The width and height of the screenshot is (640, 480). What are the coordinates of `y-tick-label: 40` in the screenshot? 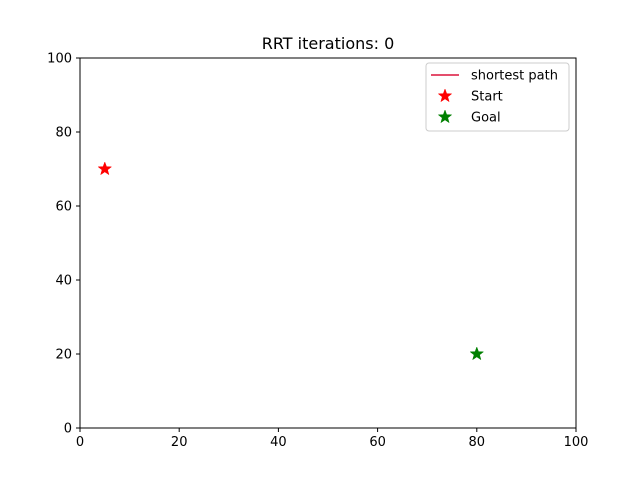 It's located at (63, 281).